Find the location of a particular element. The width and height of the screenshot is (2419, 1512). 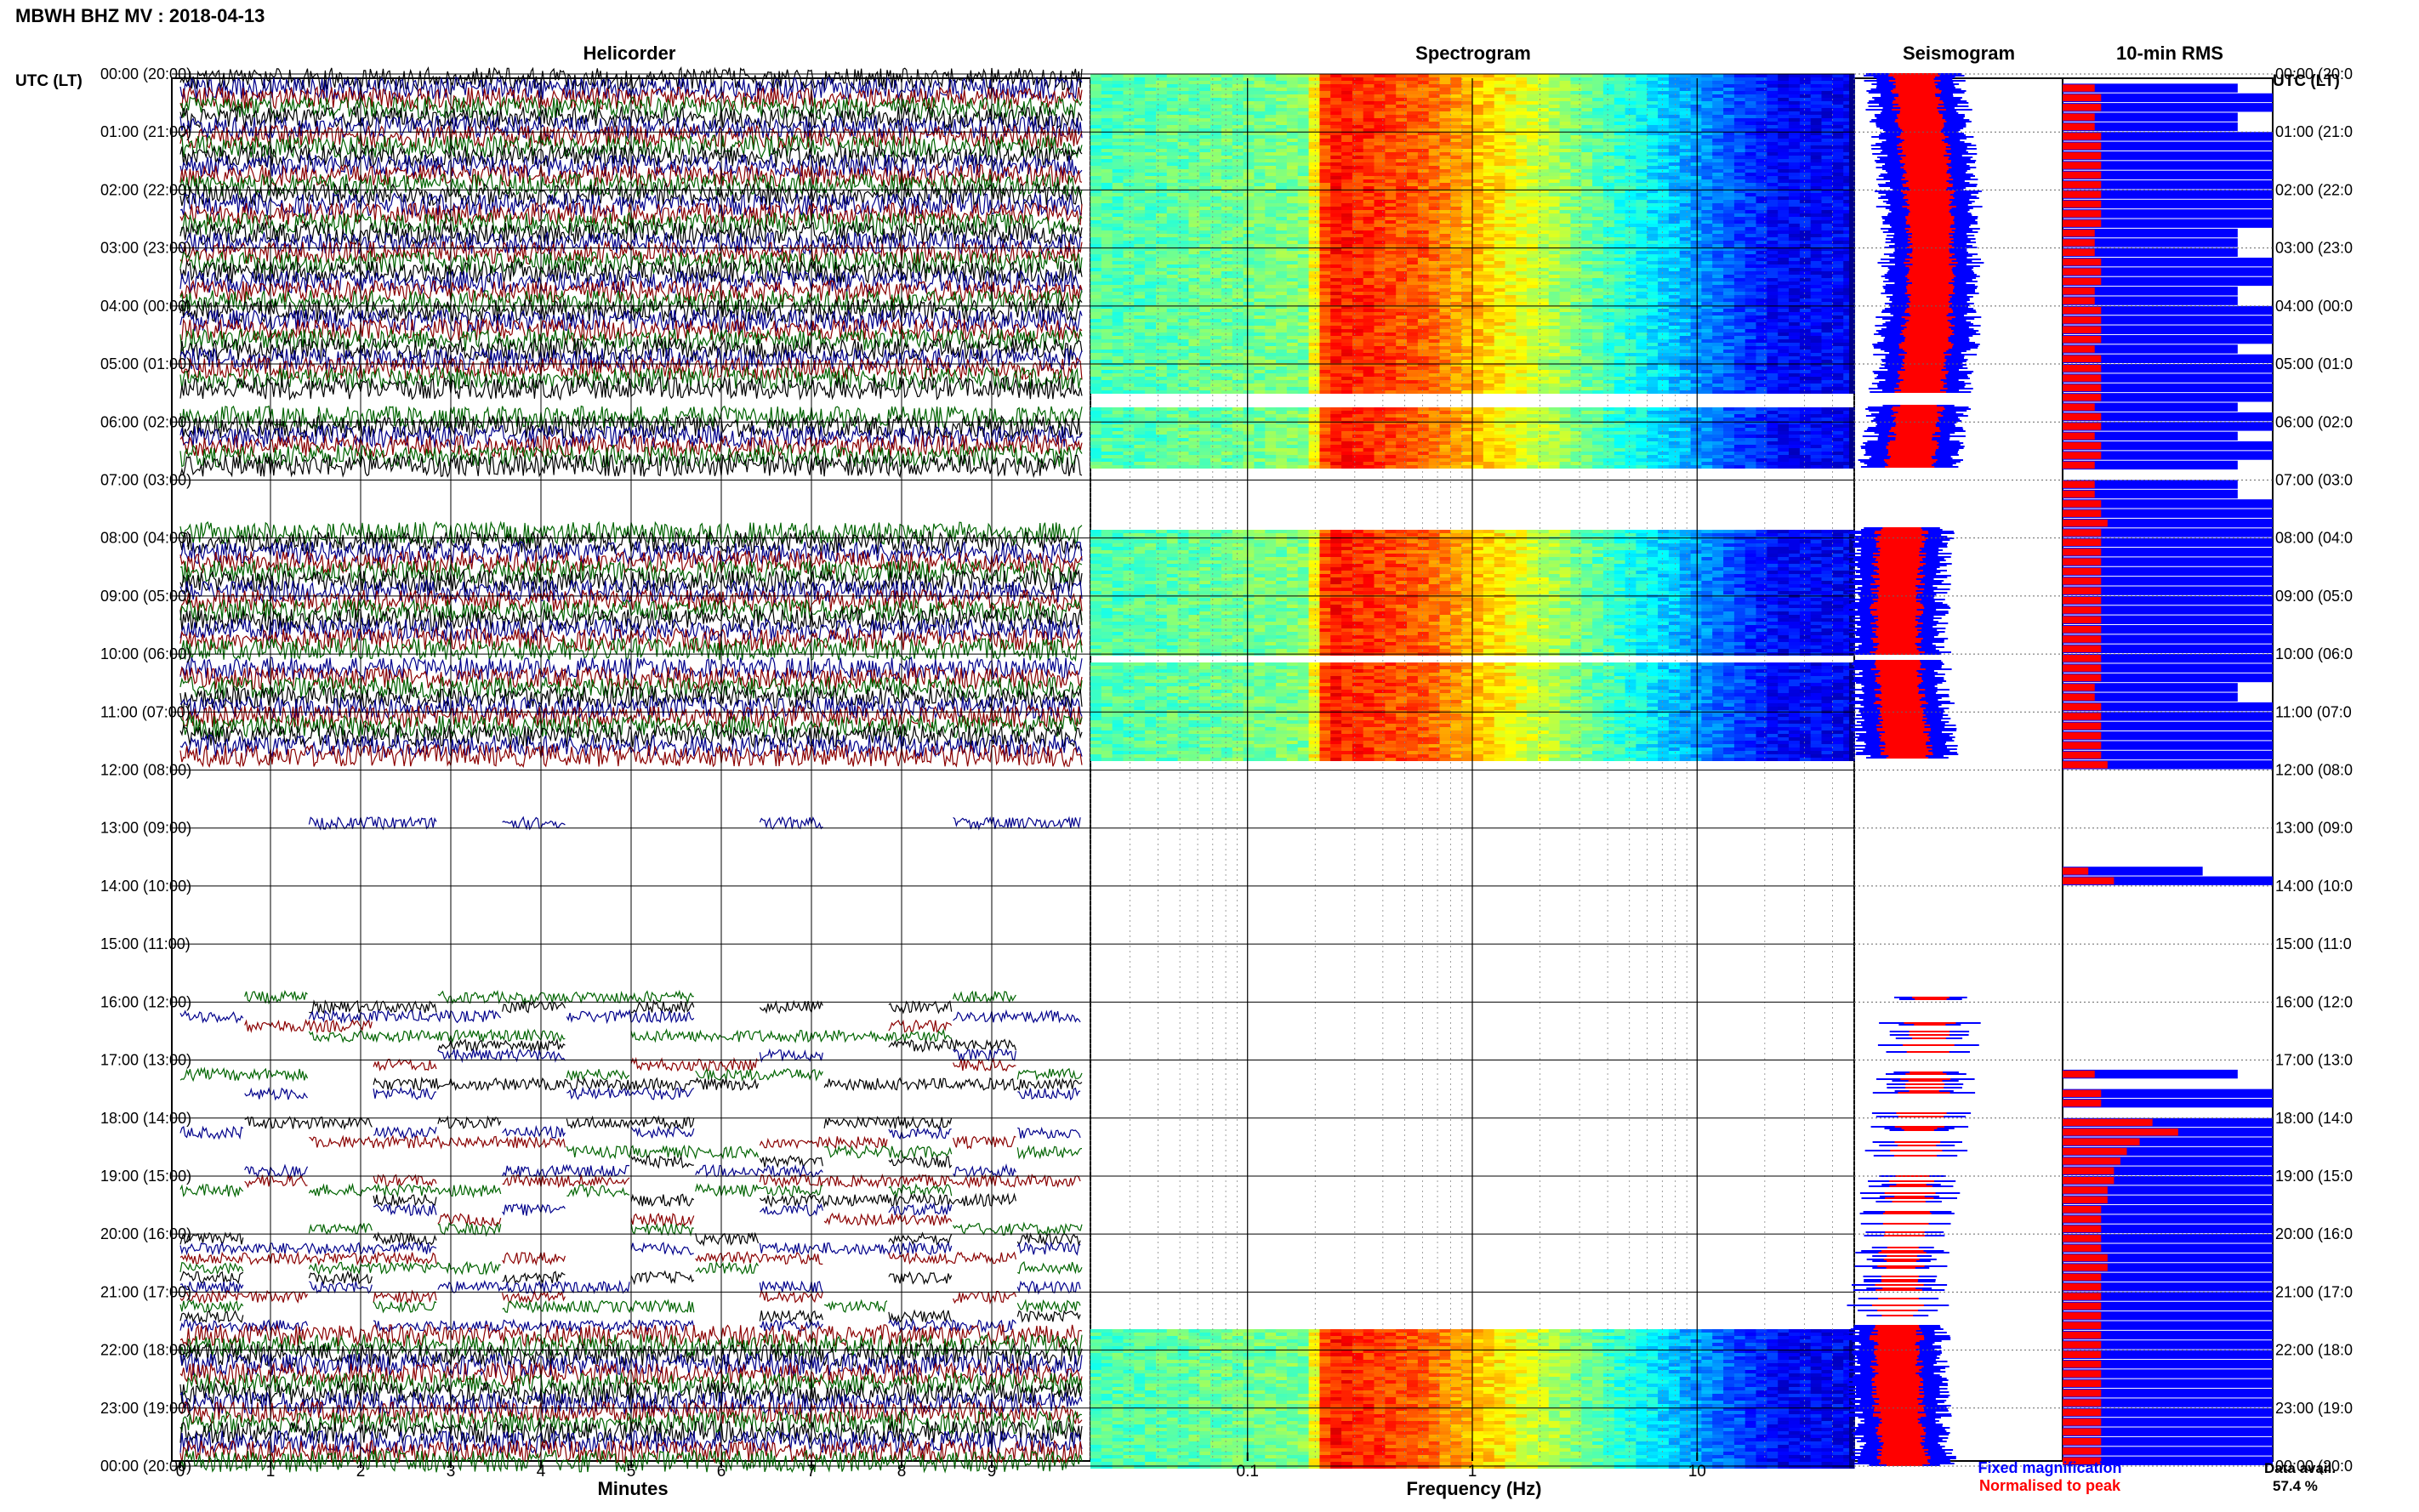

time-label-right: 12:00 (08:0 is located at coordinates (2314, 770).